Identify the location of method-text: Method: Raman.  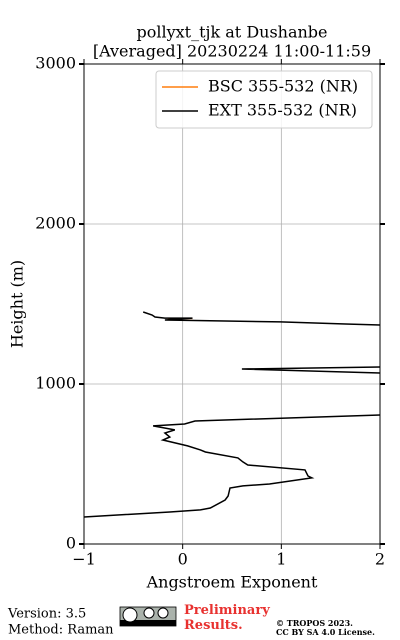
(61, 630).